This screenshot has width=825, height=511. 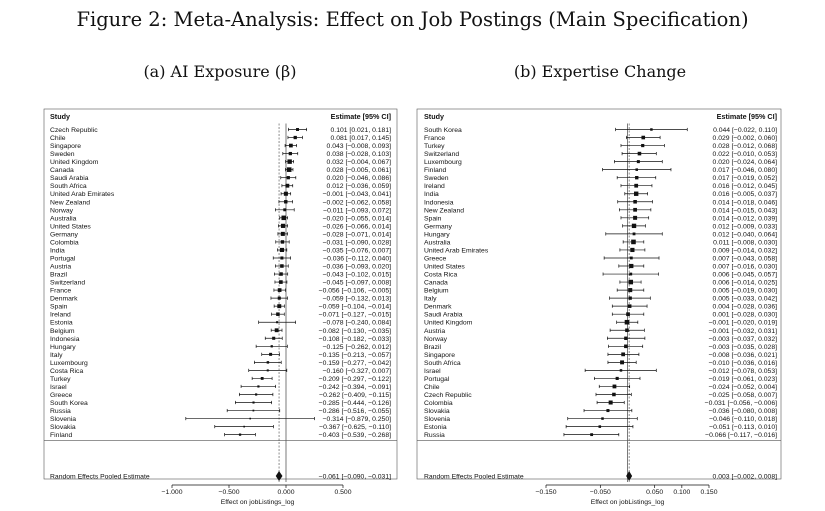 What do you see at coordinates (743, 323) in the screenshot?
I see `estimate-label: −0.001 [−0.020, 0.019]` at bounding box center [743, 323].